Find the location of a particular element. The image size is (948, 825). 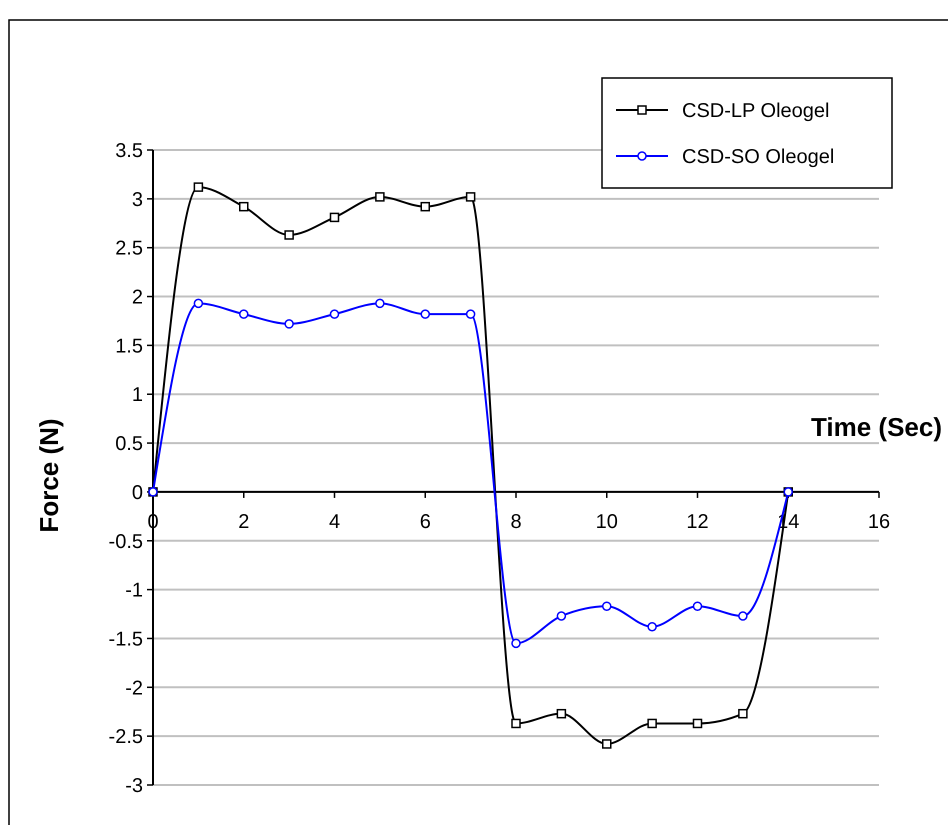

y-tick-label: 0 is located at coordinates (137, 493).